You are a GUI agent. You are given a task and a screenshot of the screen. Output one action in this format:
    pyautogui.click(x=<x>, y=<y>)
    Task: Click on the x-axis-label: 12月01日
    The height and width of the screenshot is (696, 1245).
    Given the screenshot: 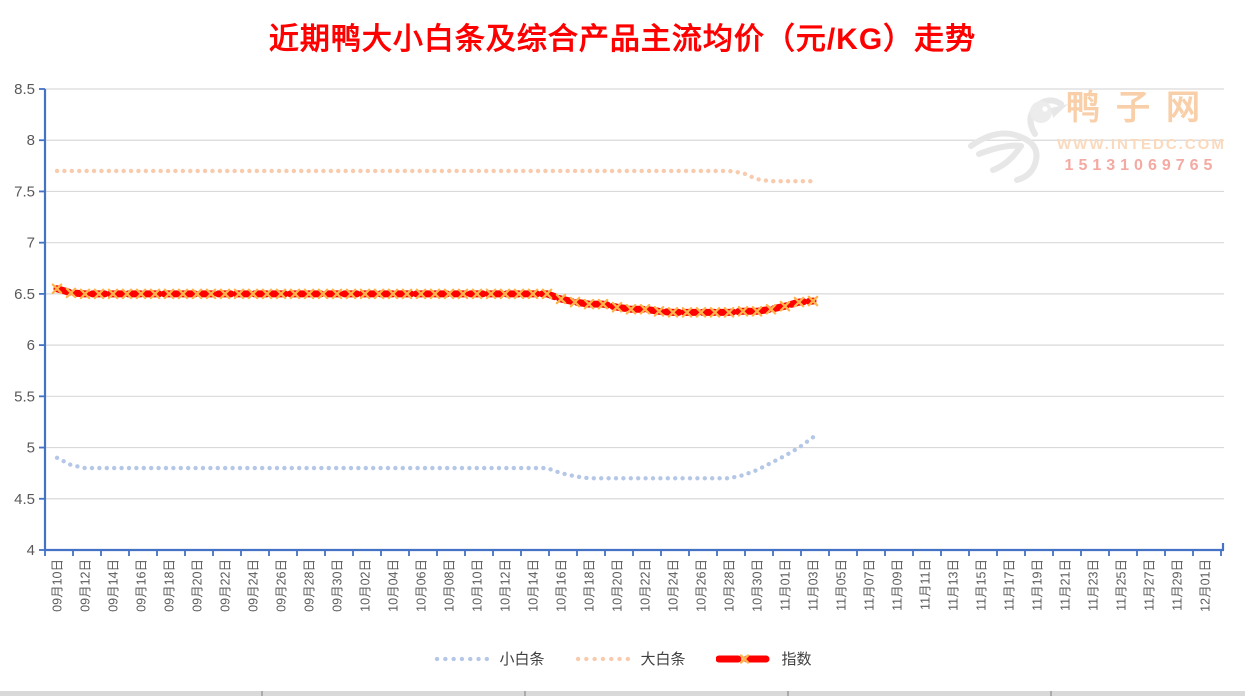 What is the action you would take?
    pyautogui.click(x=1206, y=585)
    